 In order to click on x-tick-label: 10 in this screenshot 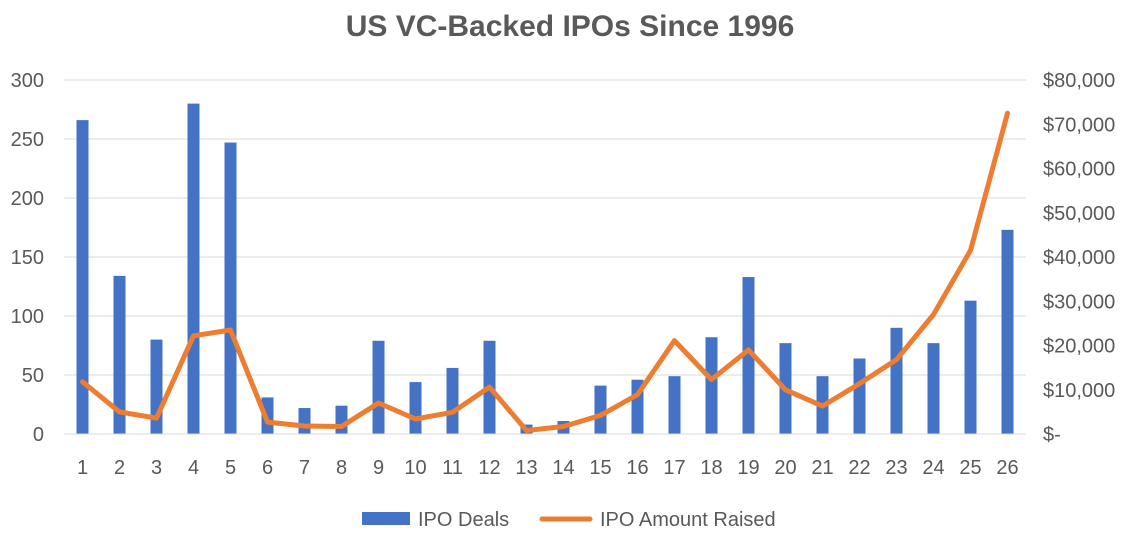, I will do `click(415, 468)`.